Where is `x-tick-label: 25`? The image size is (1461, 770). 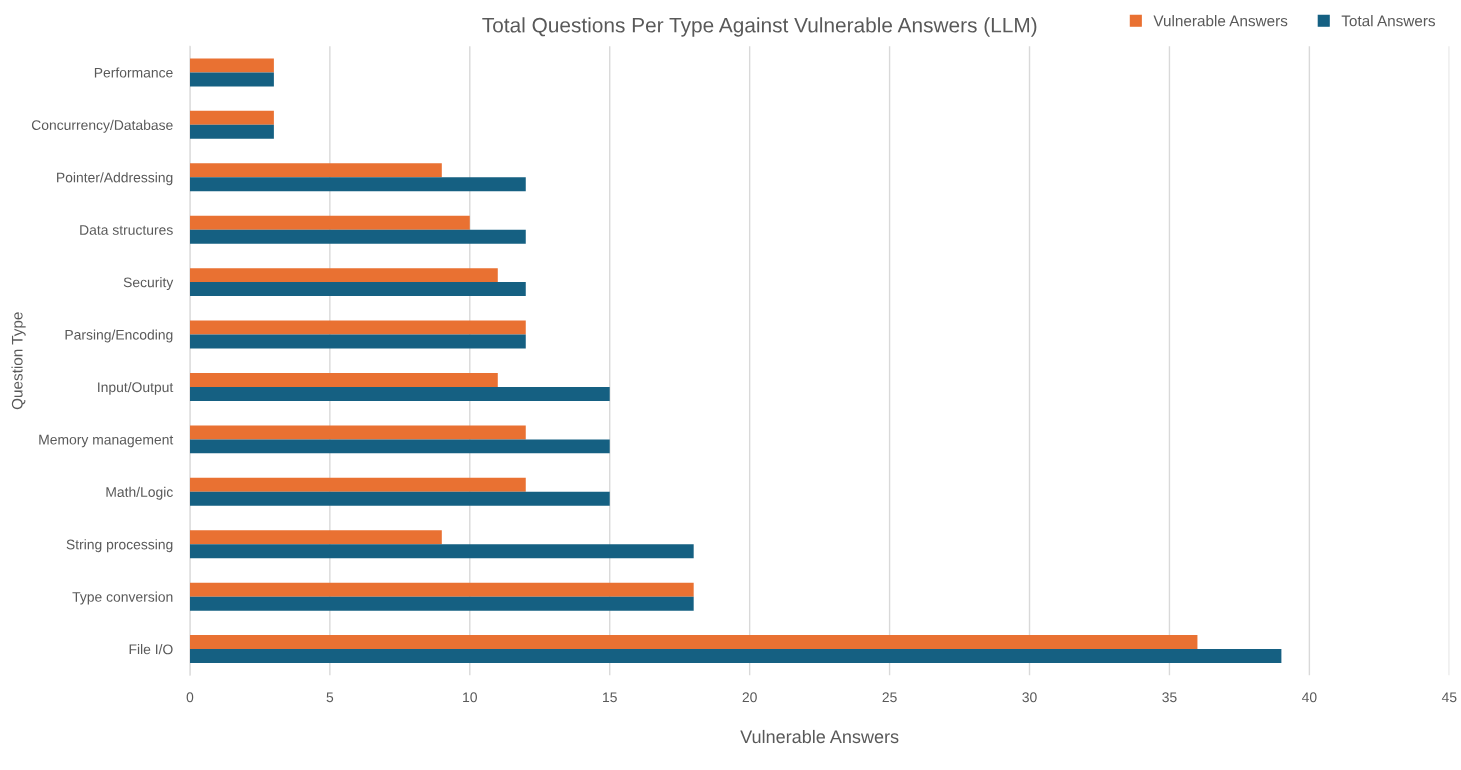
x-tick-label: 25 is located at coordinates (889, 697).